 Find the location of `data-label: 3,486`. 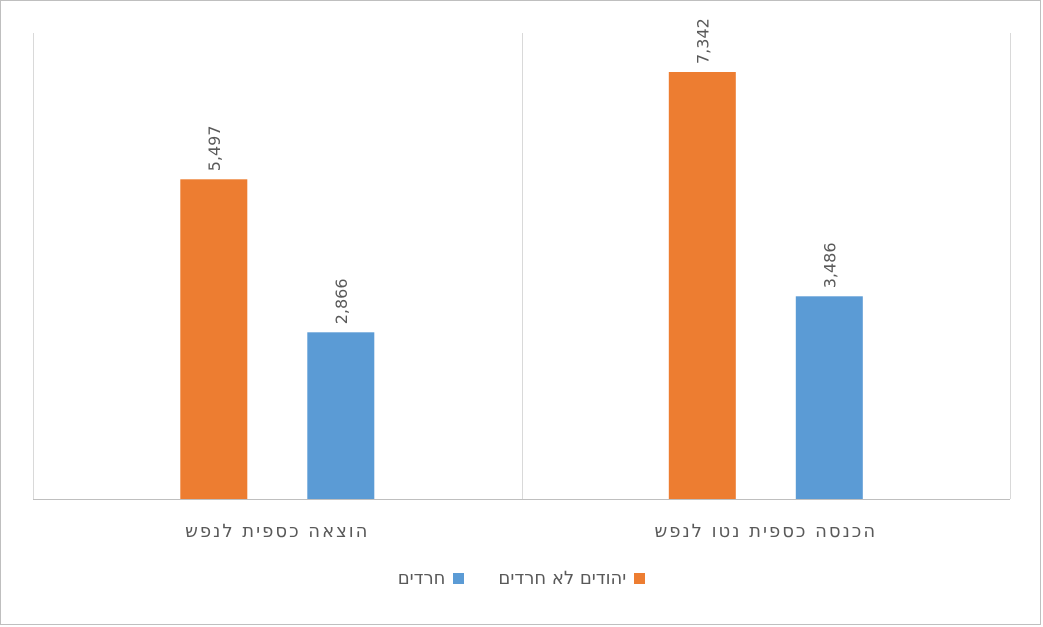

data-label: 3,486 is located at coordinates (829, 265).